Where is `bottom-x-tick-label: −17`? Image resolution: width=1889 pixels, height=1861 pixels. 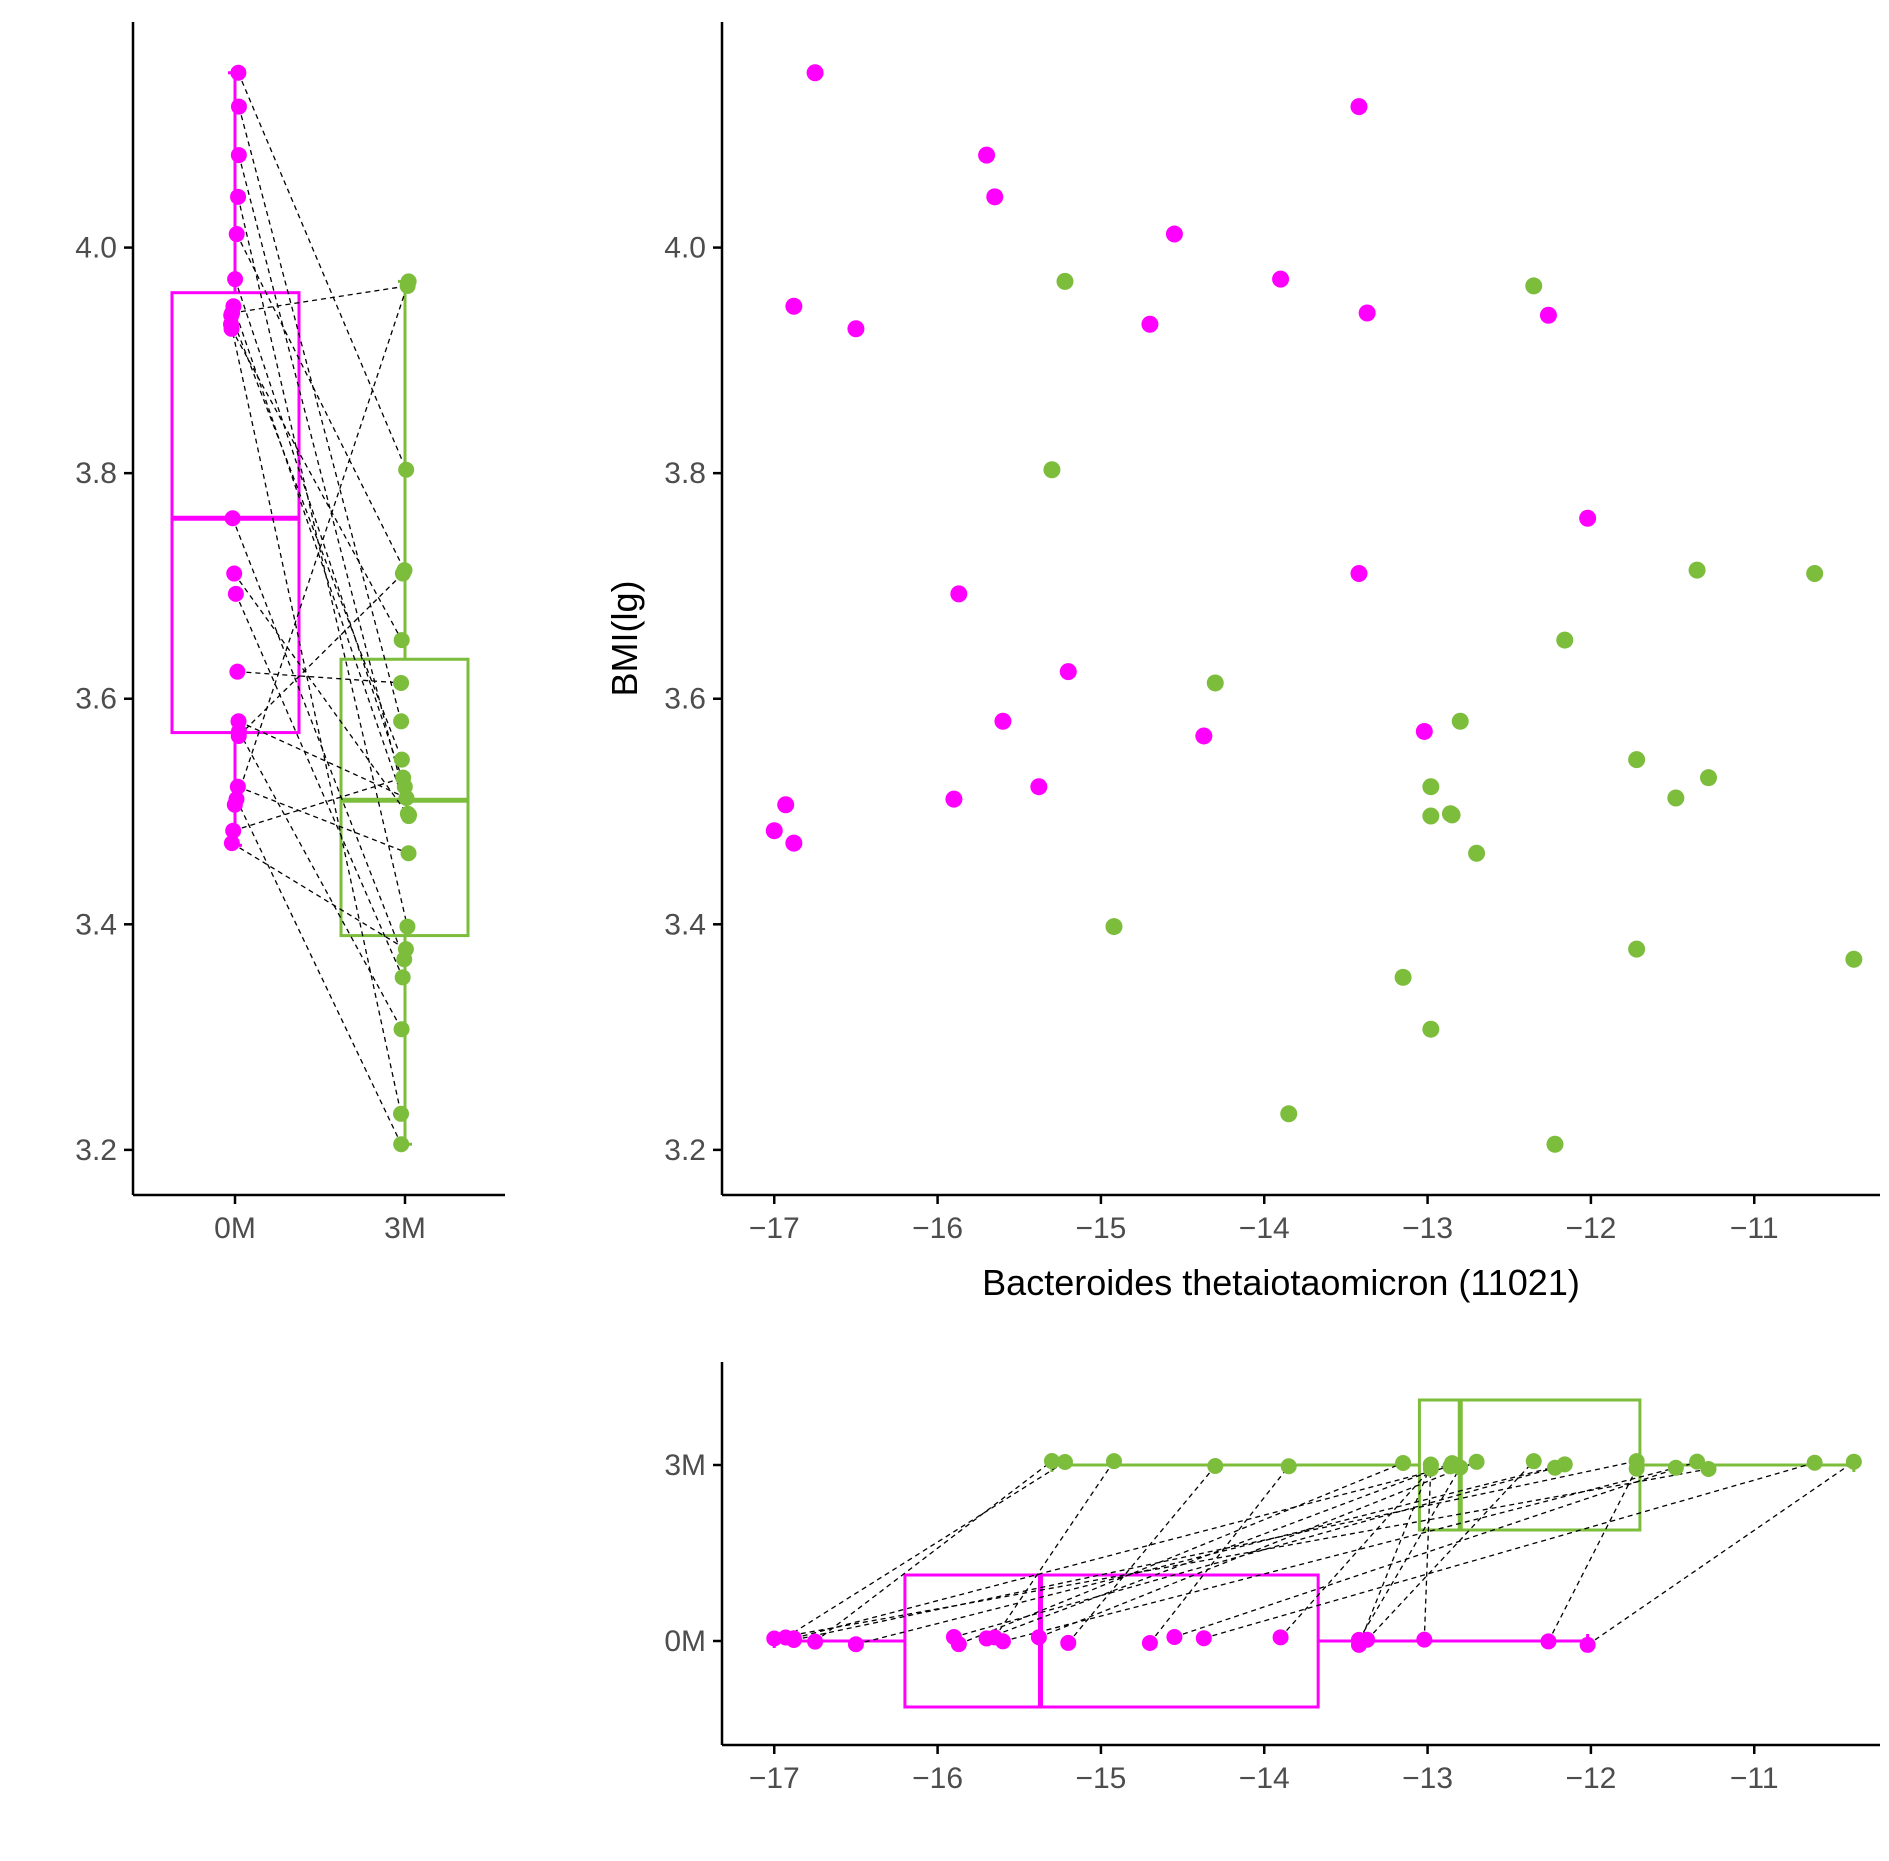 bottom-x-tick-label: −17 is located at coordinates (774, 1778).